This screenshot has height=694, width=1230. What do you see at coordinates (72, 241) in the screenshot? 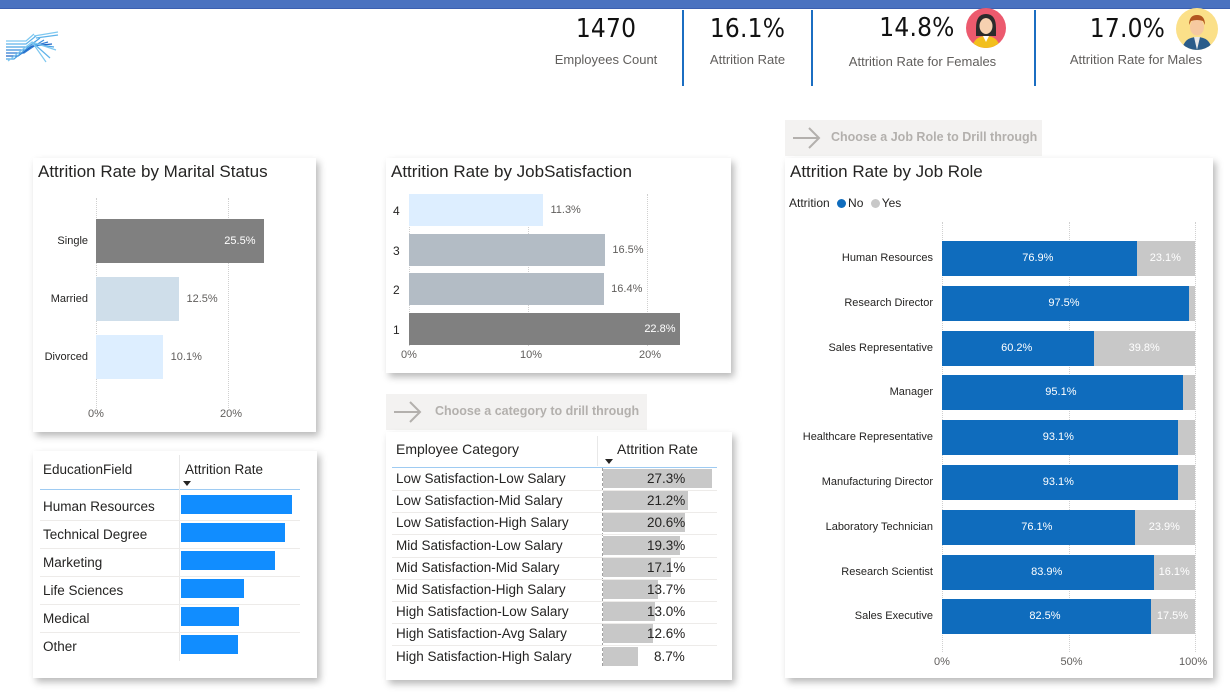
I see `category-label: Single` at bounding box center [72, 241].